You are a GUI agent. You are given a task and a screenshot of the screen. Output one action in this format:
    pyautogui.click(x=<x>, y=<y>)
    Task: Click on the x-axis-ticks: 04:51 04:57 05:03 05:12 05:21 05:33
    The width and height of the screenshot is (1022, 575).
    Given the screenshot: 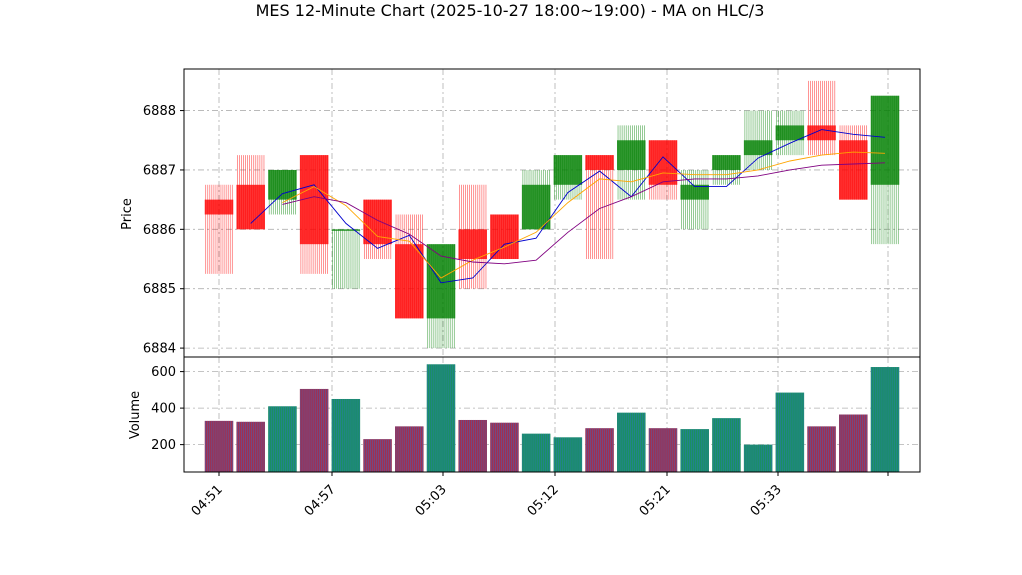 What is the action you would take?
    pyautogui.click(x=539, y=495)
    